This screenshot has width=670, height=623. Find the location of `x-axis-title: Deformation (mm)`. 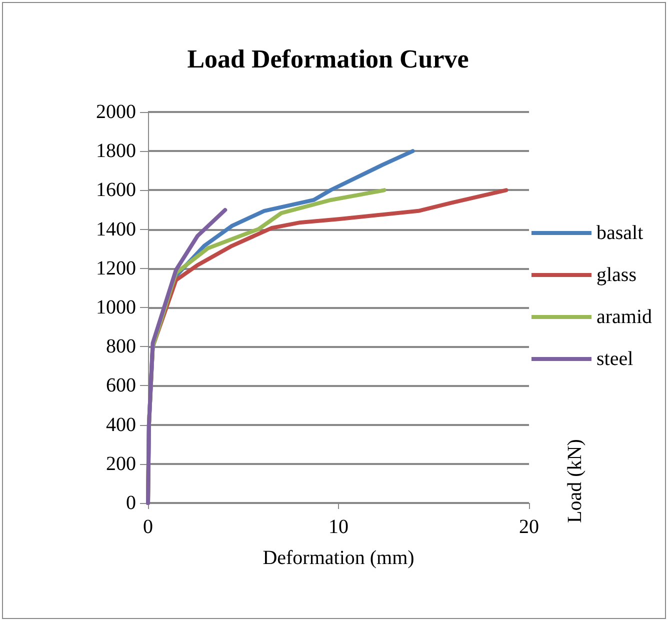

x-axis-title: Deformation (mm) is located at coordinates (338, 558).